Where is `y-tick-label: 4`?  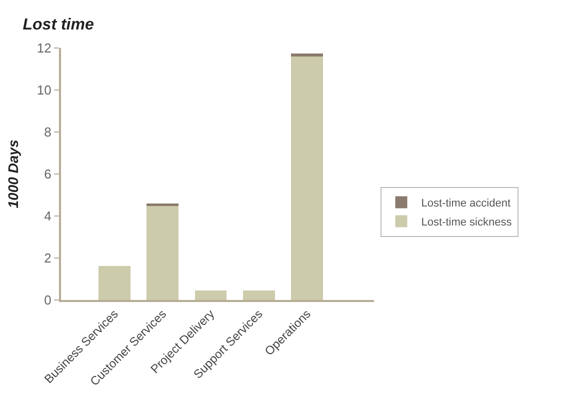 y-tick-label: 4 is located at coordinates (48, 216).